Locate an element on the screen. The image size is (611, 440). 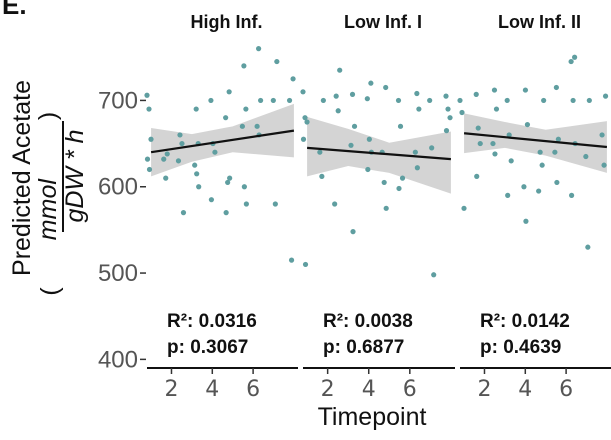
y-axis-unit-denominator: gDW * h is located at coordinates (75, 175).